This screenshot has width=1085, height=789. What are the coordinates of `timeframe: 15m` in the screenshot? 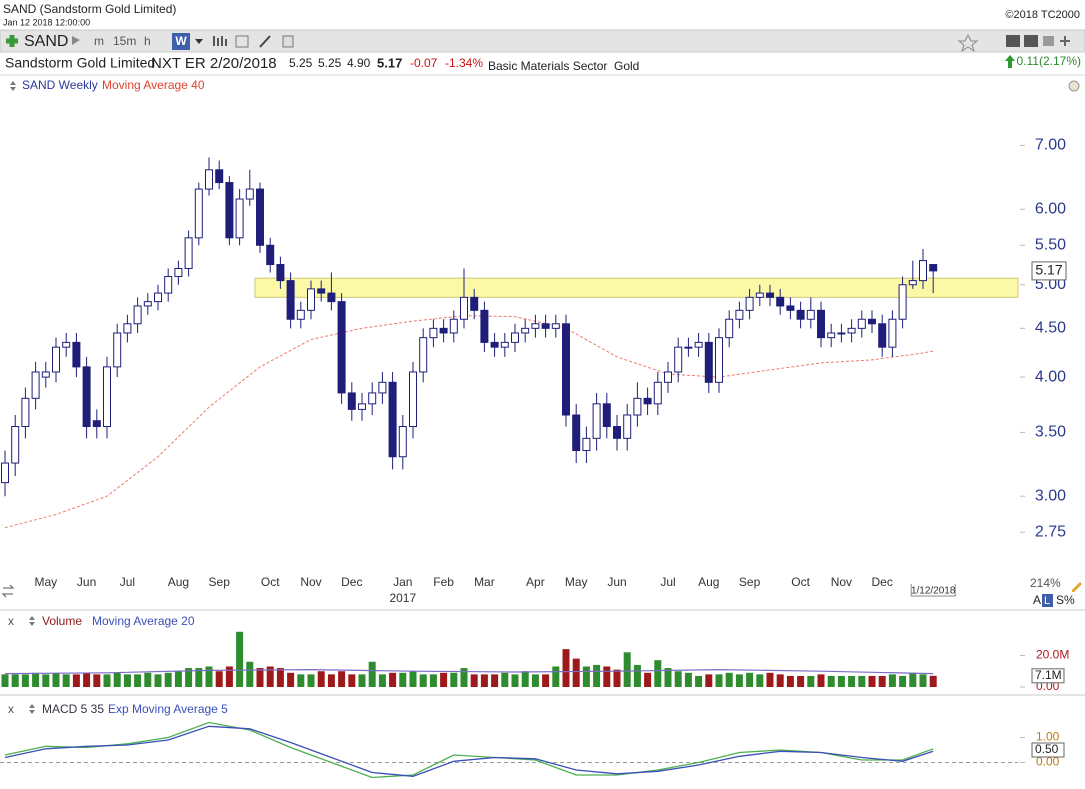 It's located at (124, 41).